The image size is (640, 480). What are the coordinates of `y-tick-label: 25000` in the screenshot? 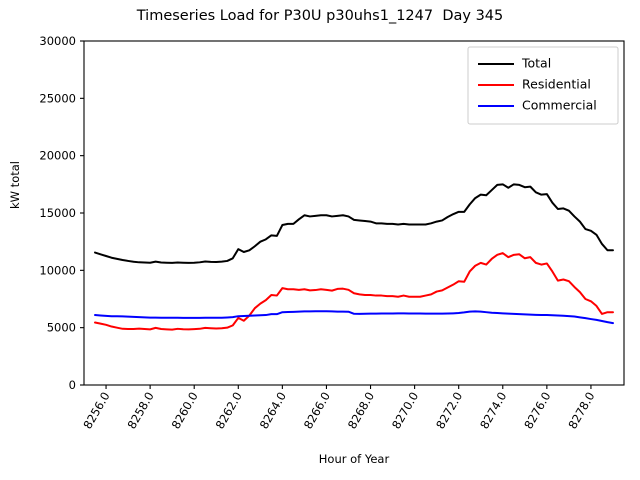 It's located at (57, 98).